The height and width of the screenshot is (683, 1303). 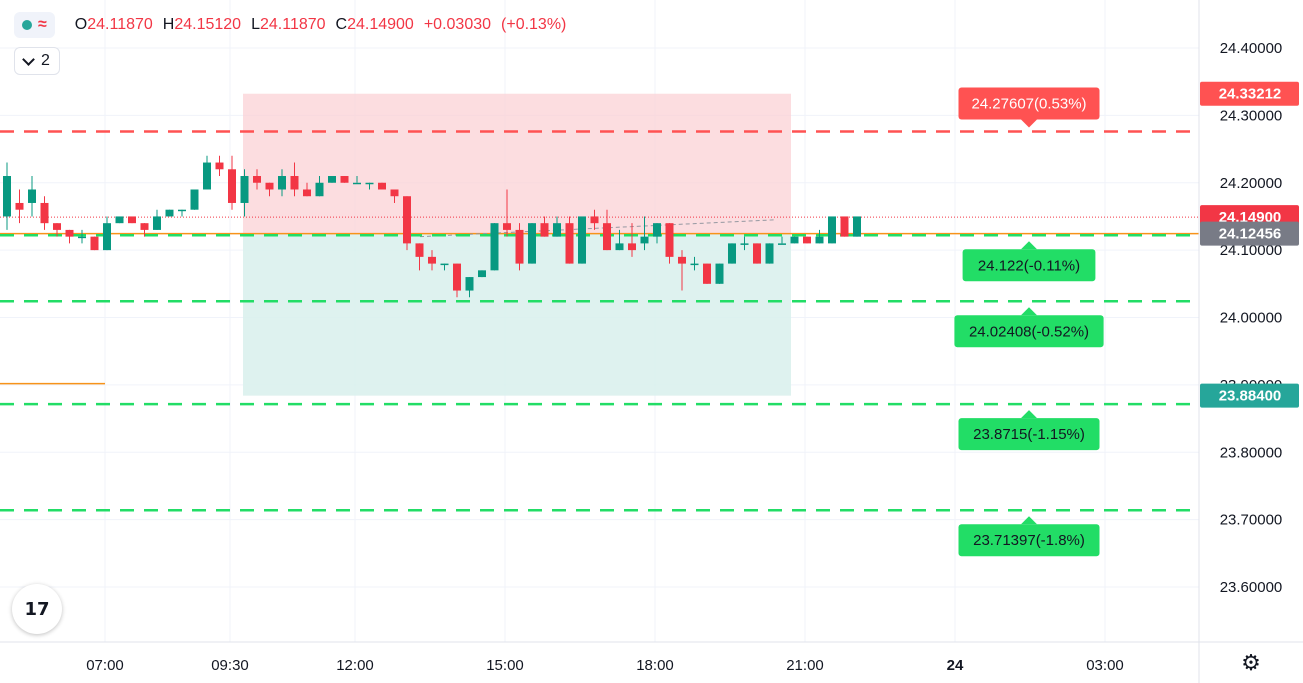 What do you see at coordinates (42, 24) in the screenshot?
I see `wave-icon: ≈` at bounding box center [42, 24].